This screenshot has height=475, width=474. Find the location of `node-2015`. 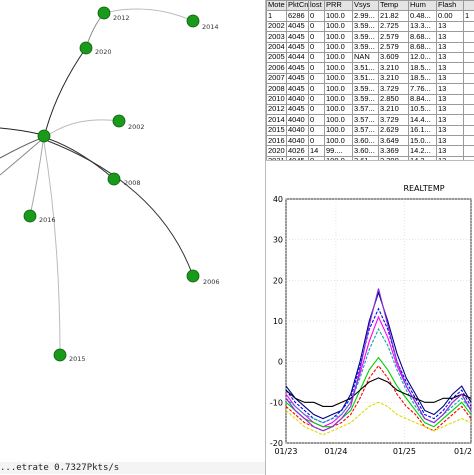

node-2015 is located at coordinates (60, 355).